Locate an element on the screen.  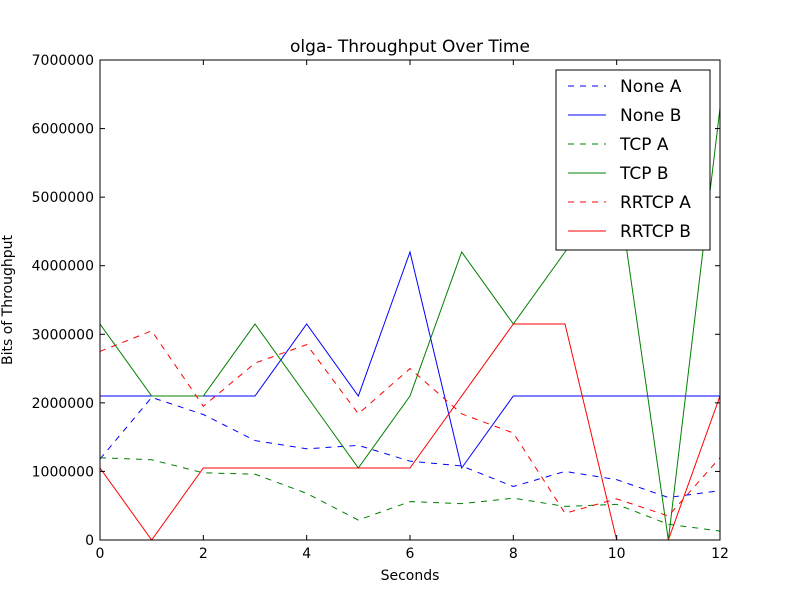
legend: None A None B TCP A TCP B RRTCP A RRTCP B is located at coordinates (633, 160).